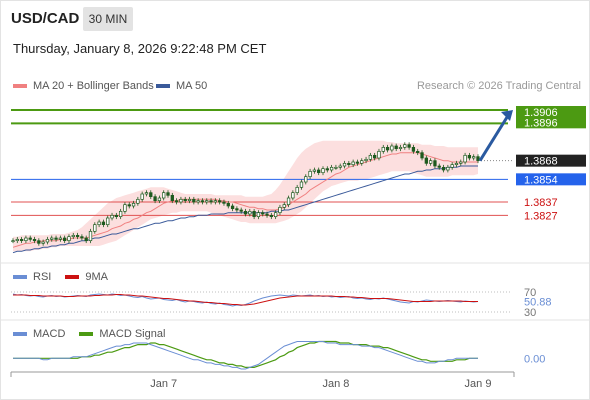 This screenshot has width=590, height=400. Describe the element at coordinates (295, 18) in the screenshot. I see `chart-header: USD/CAD 30 MIN` at that location.